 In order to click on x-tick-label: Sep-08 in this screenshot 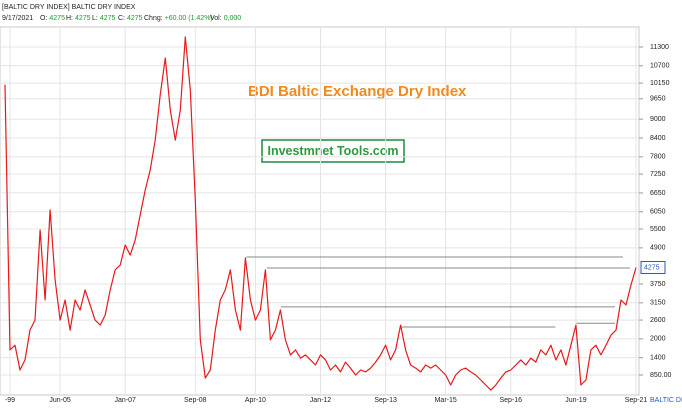, I will do `click(195, 400)`.